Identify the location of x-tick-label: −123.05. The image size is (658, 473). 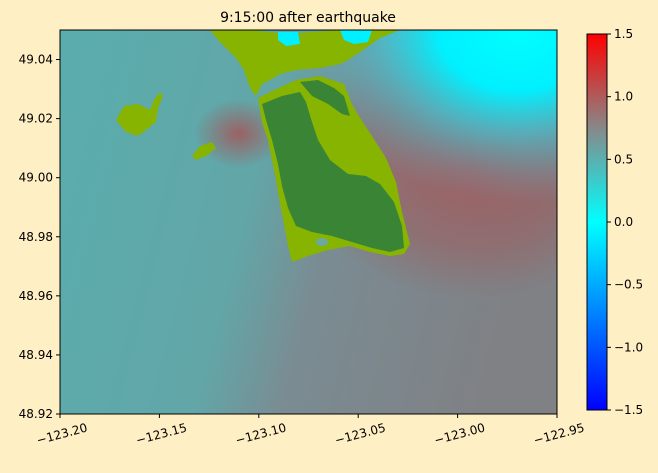
(360, 434).